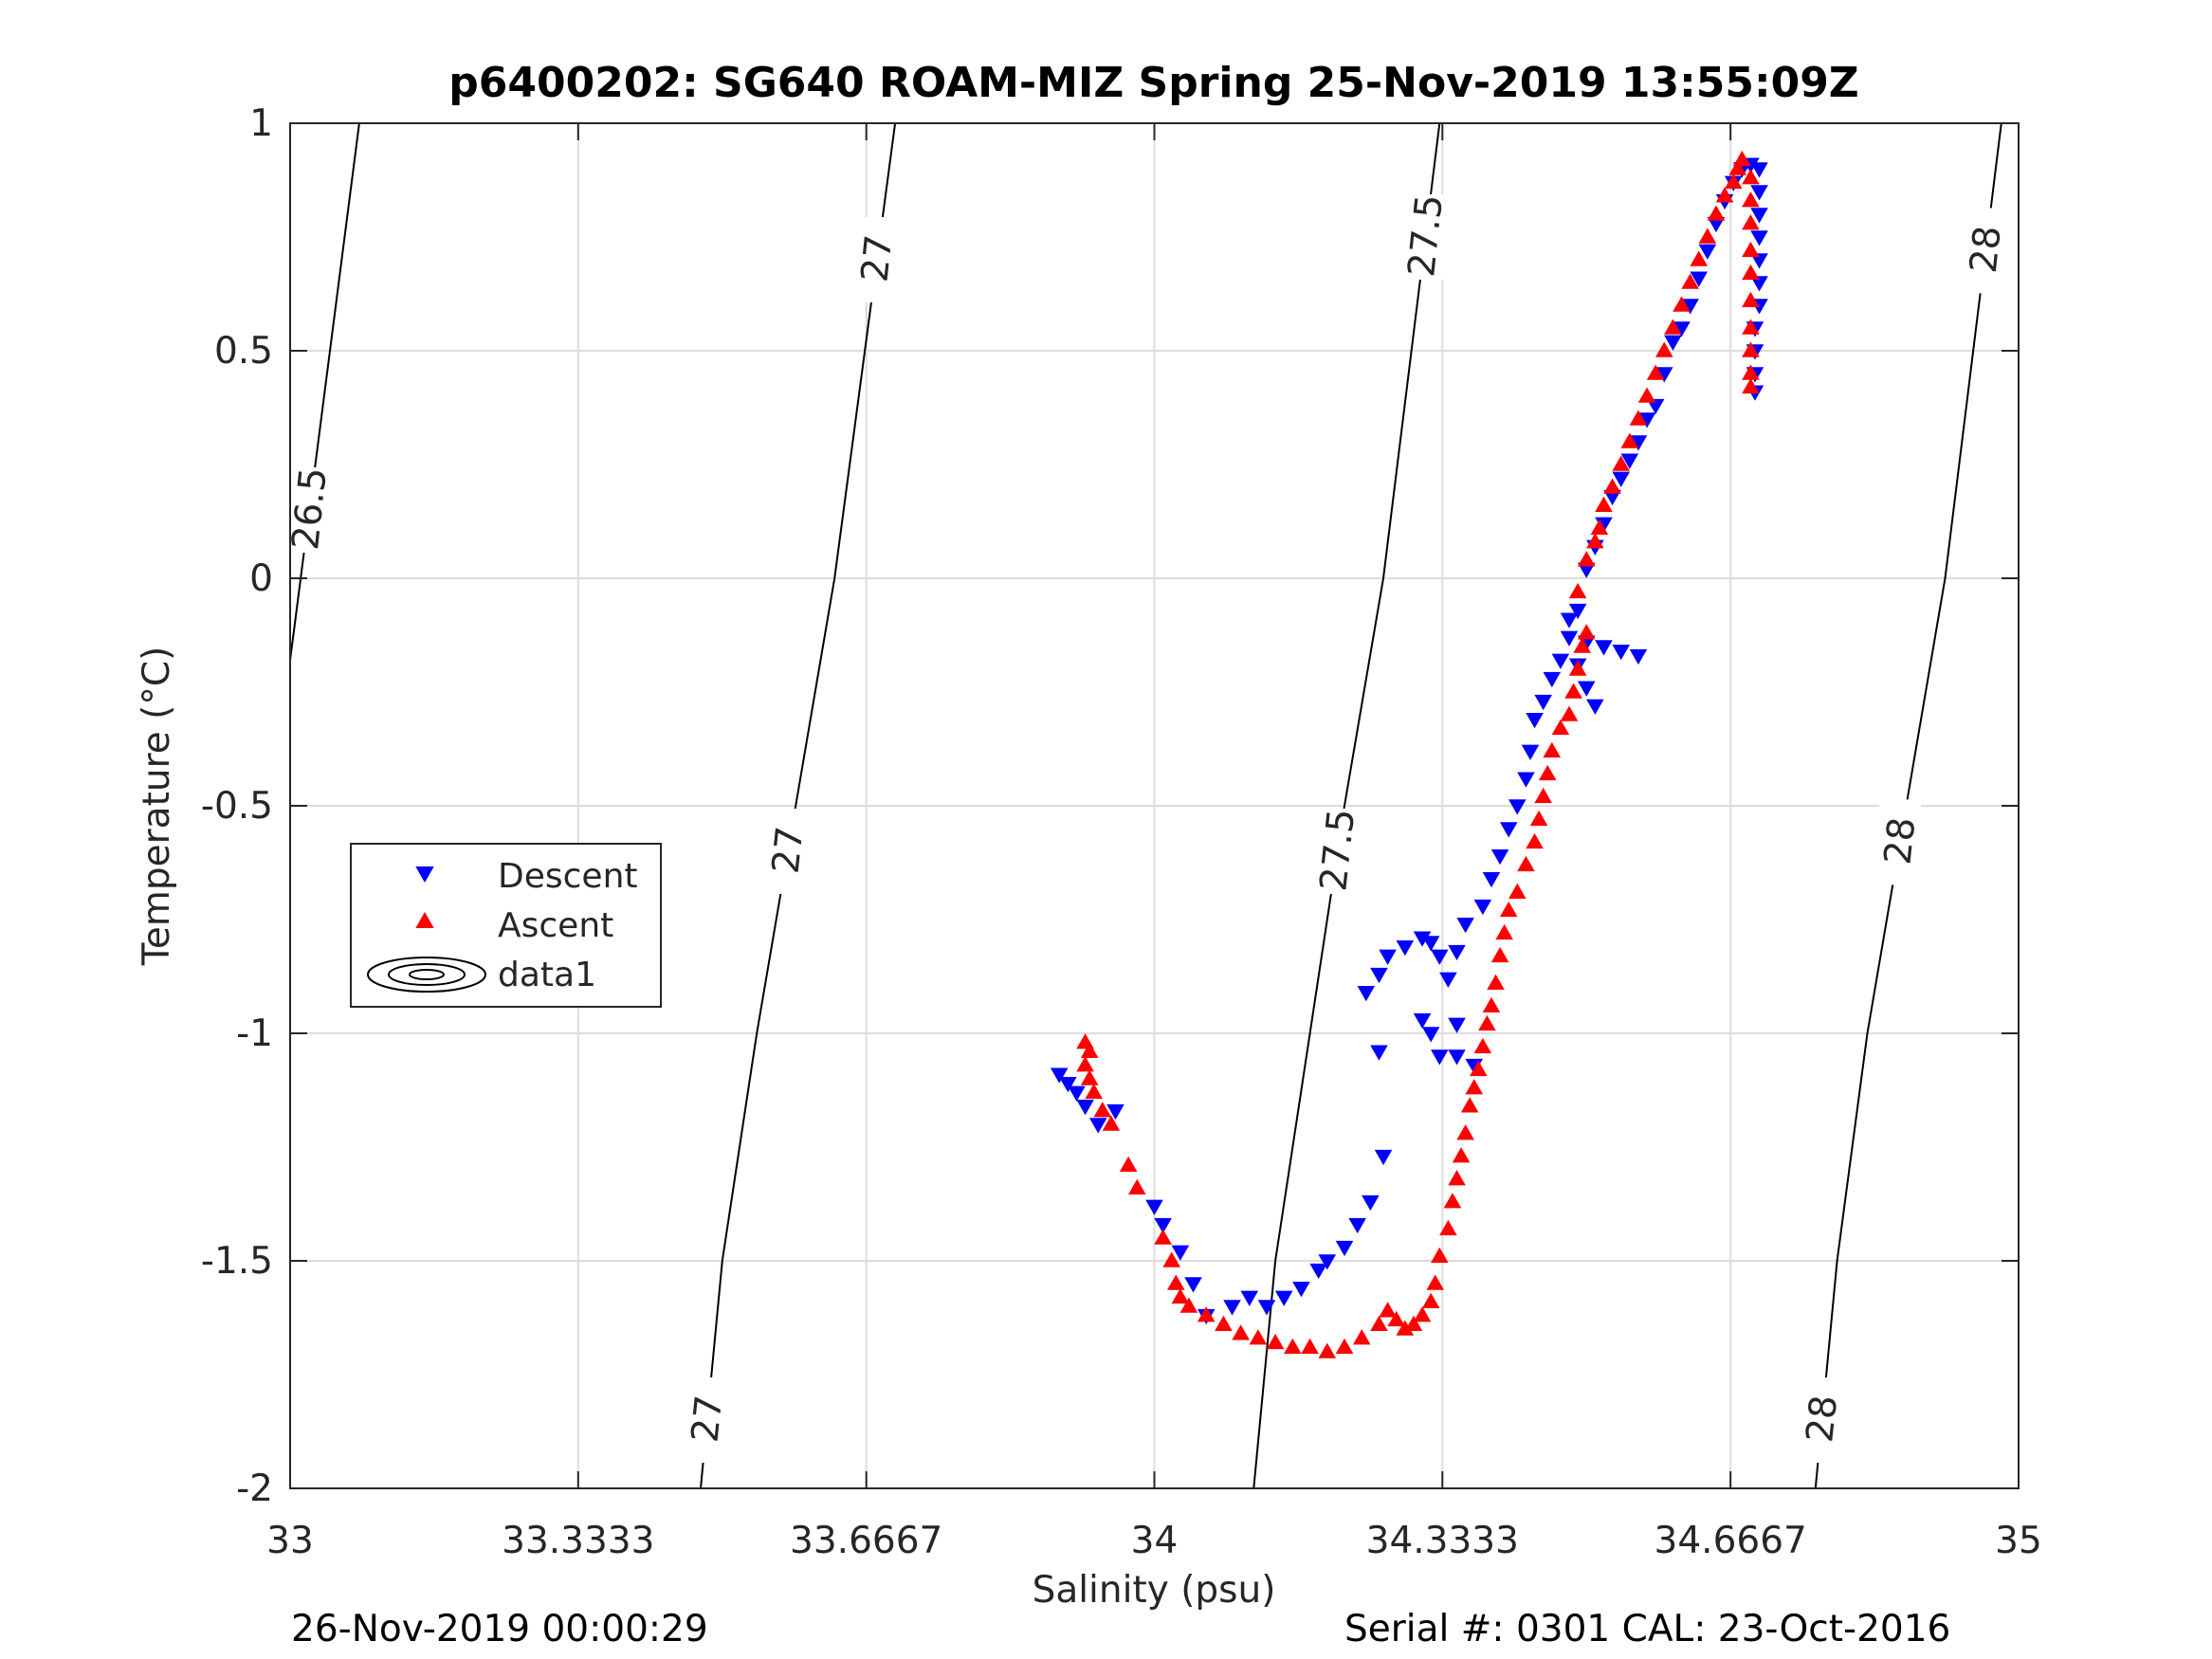 The width and height of the screenshot is (2212, 1659). What do you see at coordinates (506, 925) in the screenshot?
I see `legend-box` at bounding box center [506, 925].